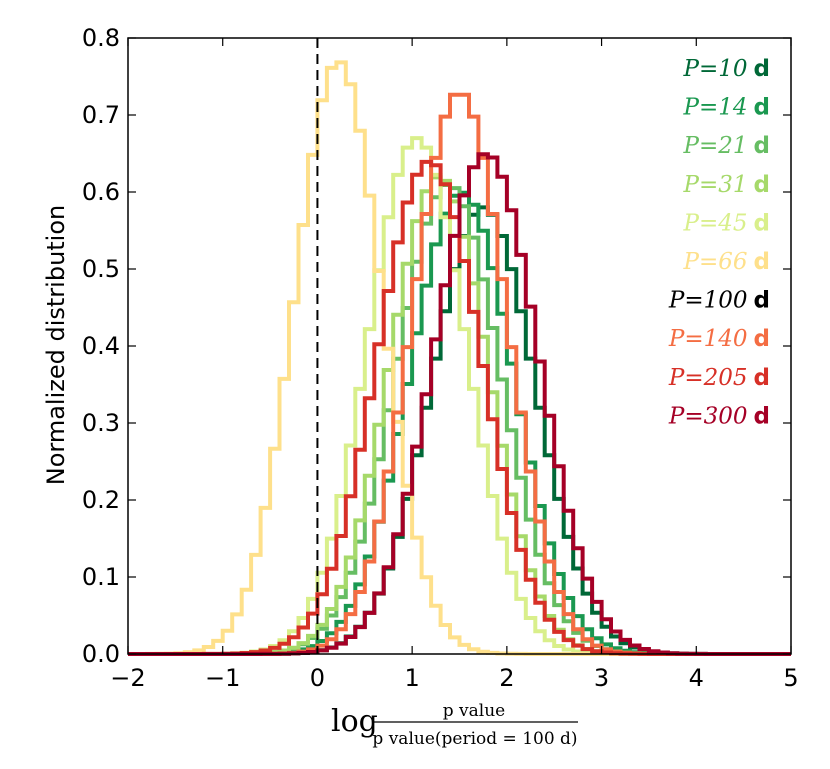 The width and height of the screenshot is (830, 769). Describe the element at coordinates (222, 678) in the screenshot. I see `x-tick-label: −1` at that location.